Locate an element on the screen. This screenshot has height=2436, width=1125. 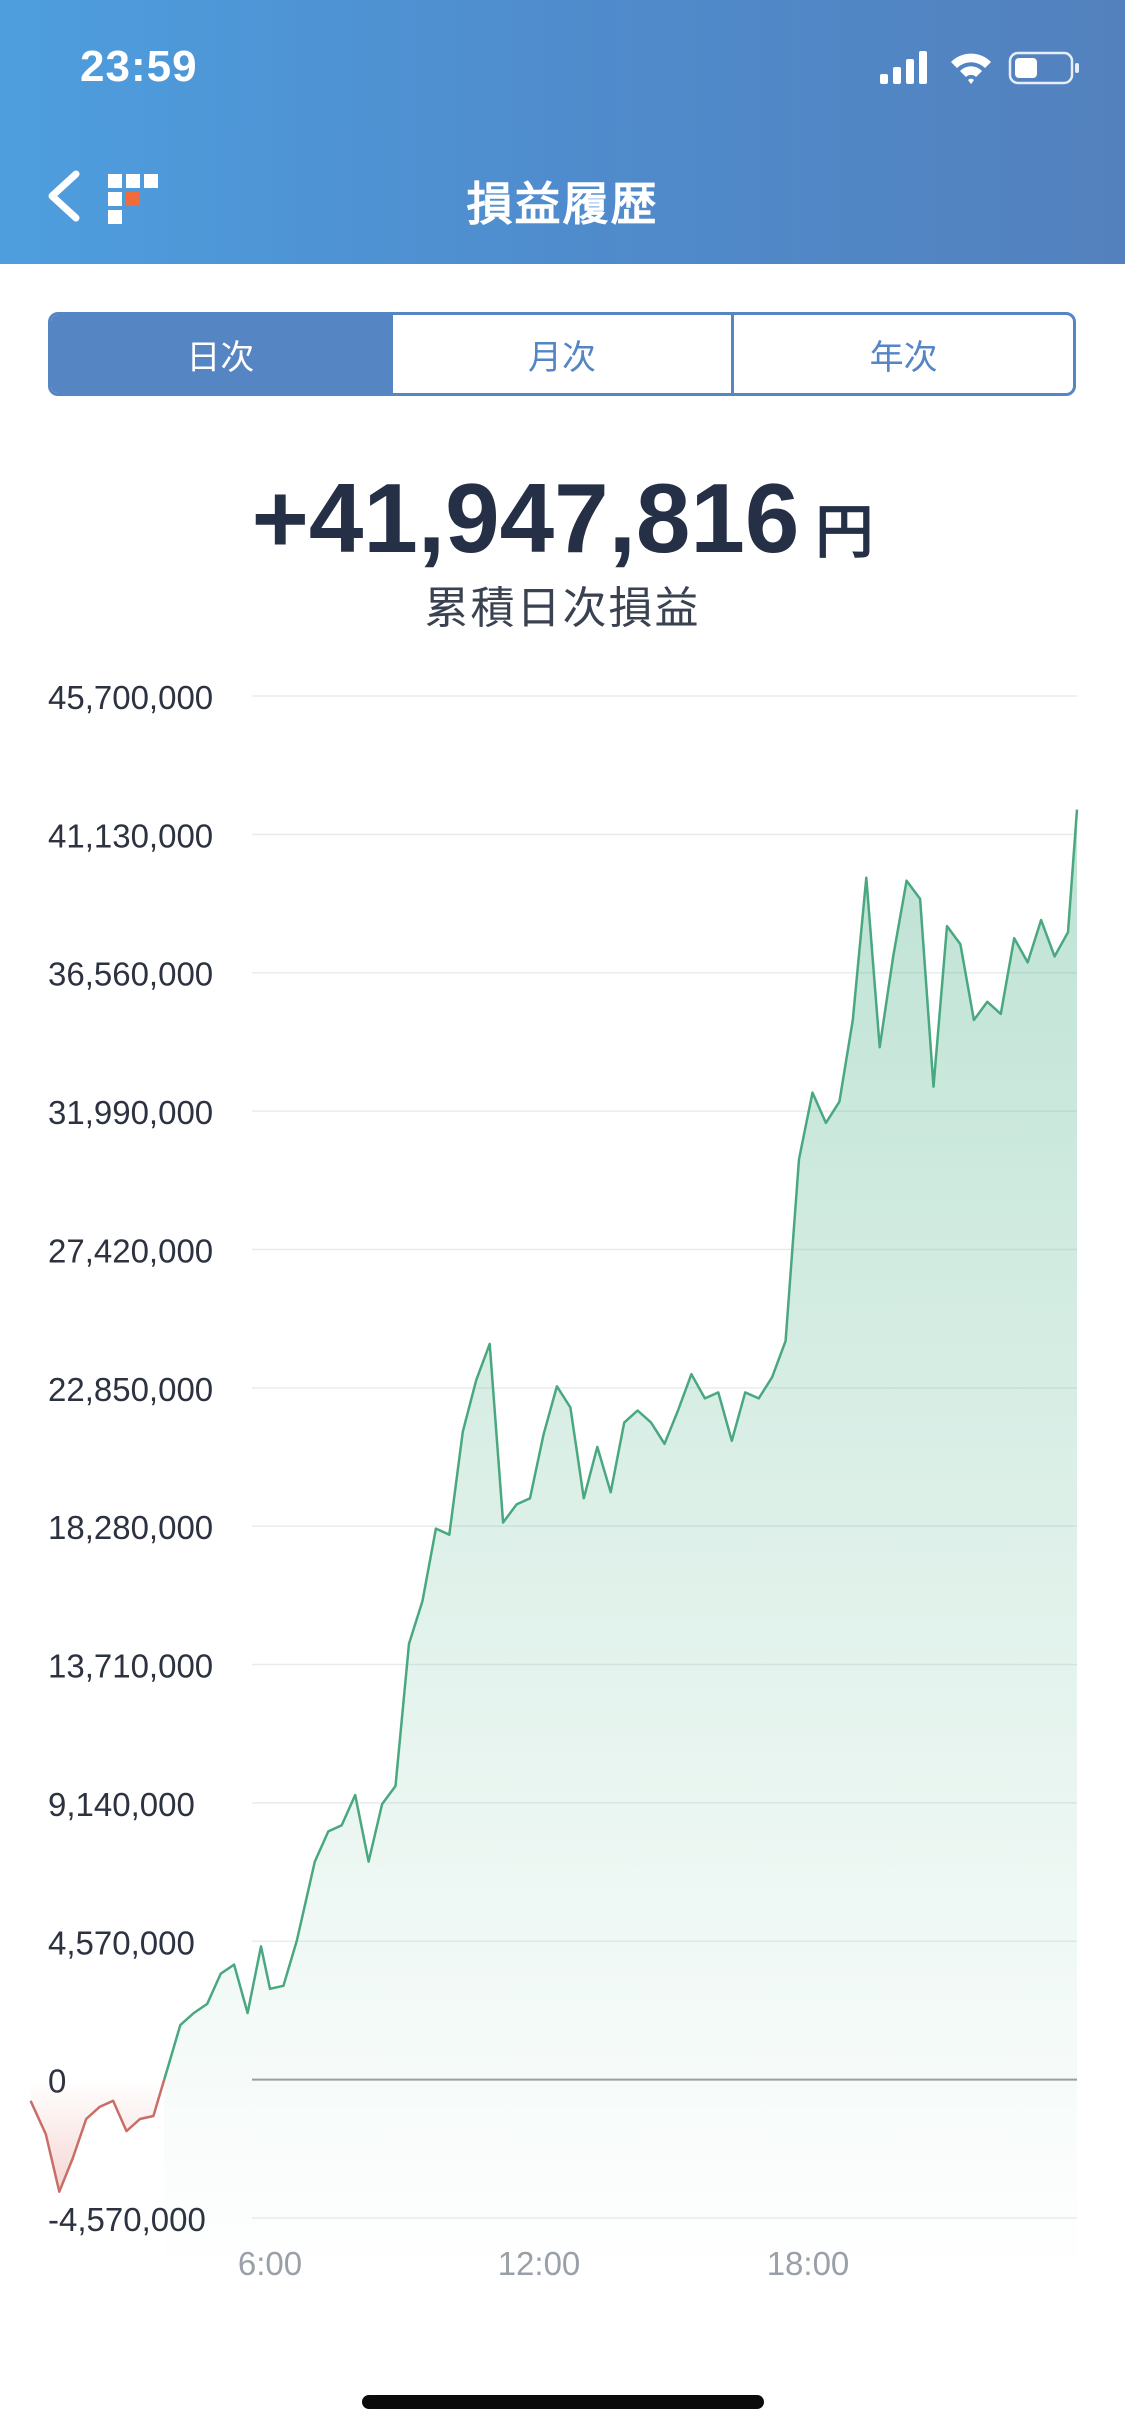
y-tick-label: 4,570,000 is located at coordinates (121, 1942).